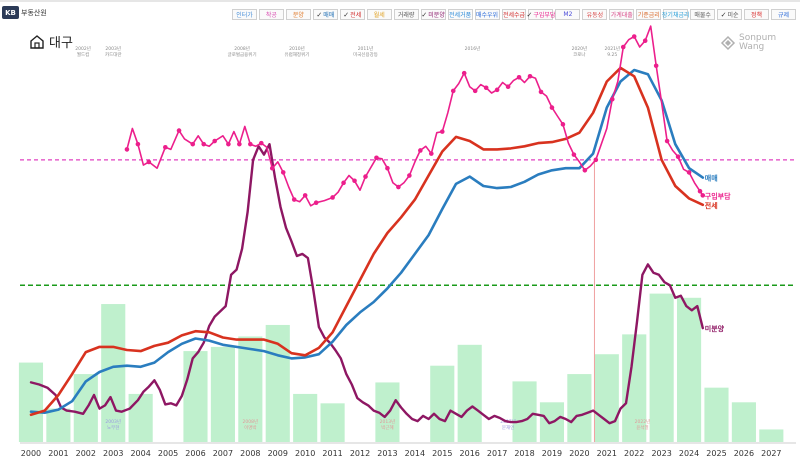  Describe the element at coordinates (661, 453) in the screenshot. I see `x-tick-label: 2023` at that location.